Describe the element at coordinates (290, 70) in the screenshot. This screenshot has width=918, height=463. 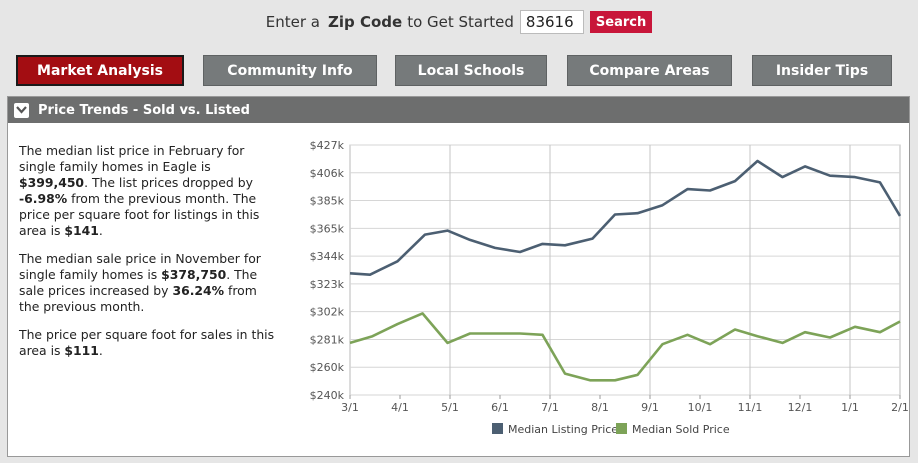
I see `tab-community-info: Community Info` at that location.